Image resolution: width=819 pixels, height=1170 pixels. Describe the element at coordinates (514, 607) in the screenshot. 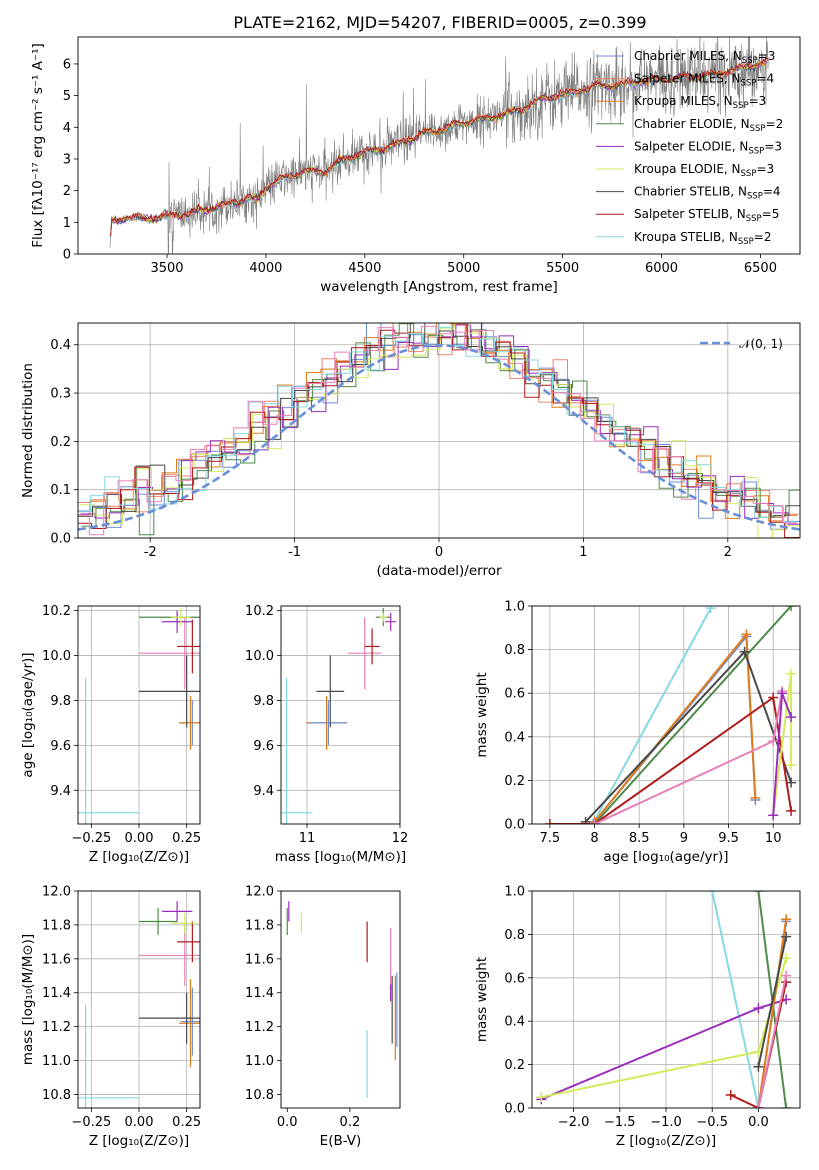

I see `y-tick-label: 1.0` at that location.